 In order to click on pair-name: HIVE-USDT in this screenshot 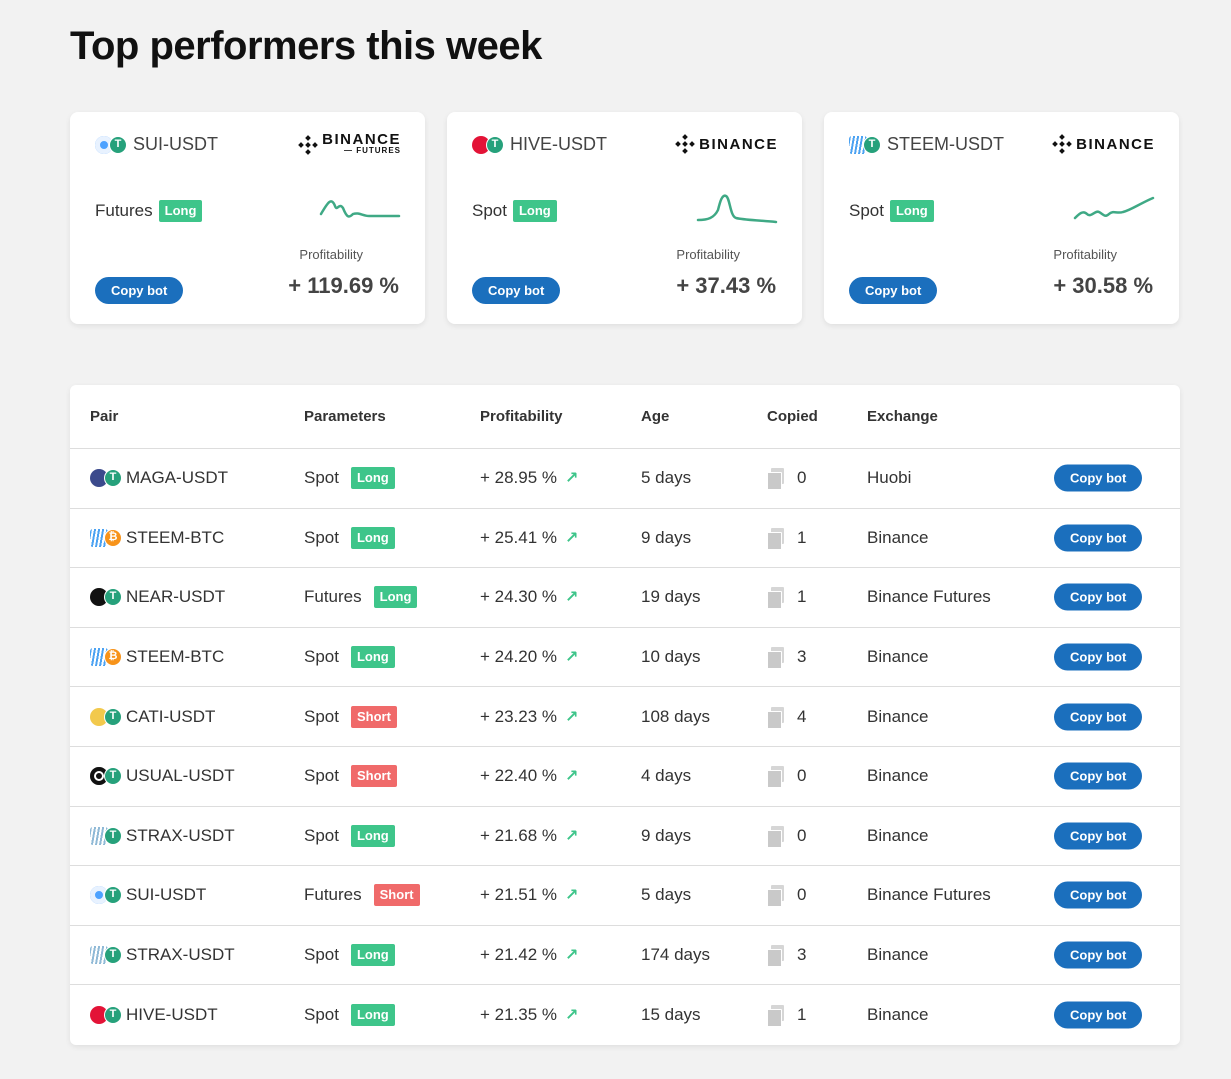, I will do `click(172, 1015)`.